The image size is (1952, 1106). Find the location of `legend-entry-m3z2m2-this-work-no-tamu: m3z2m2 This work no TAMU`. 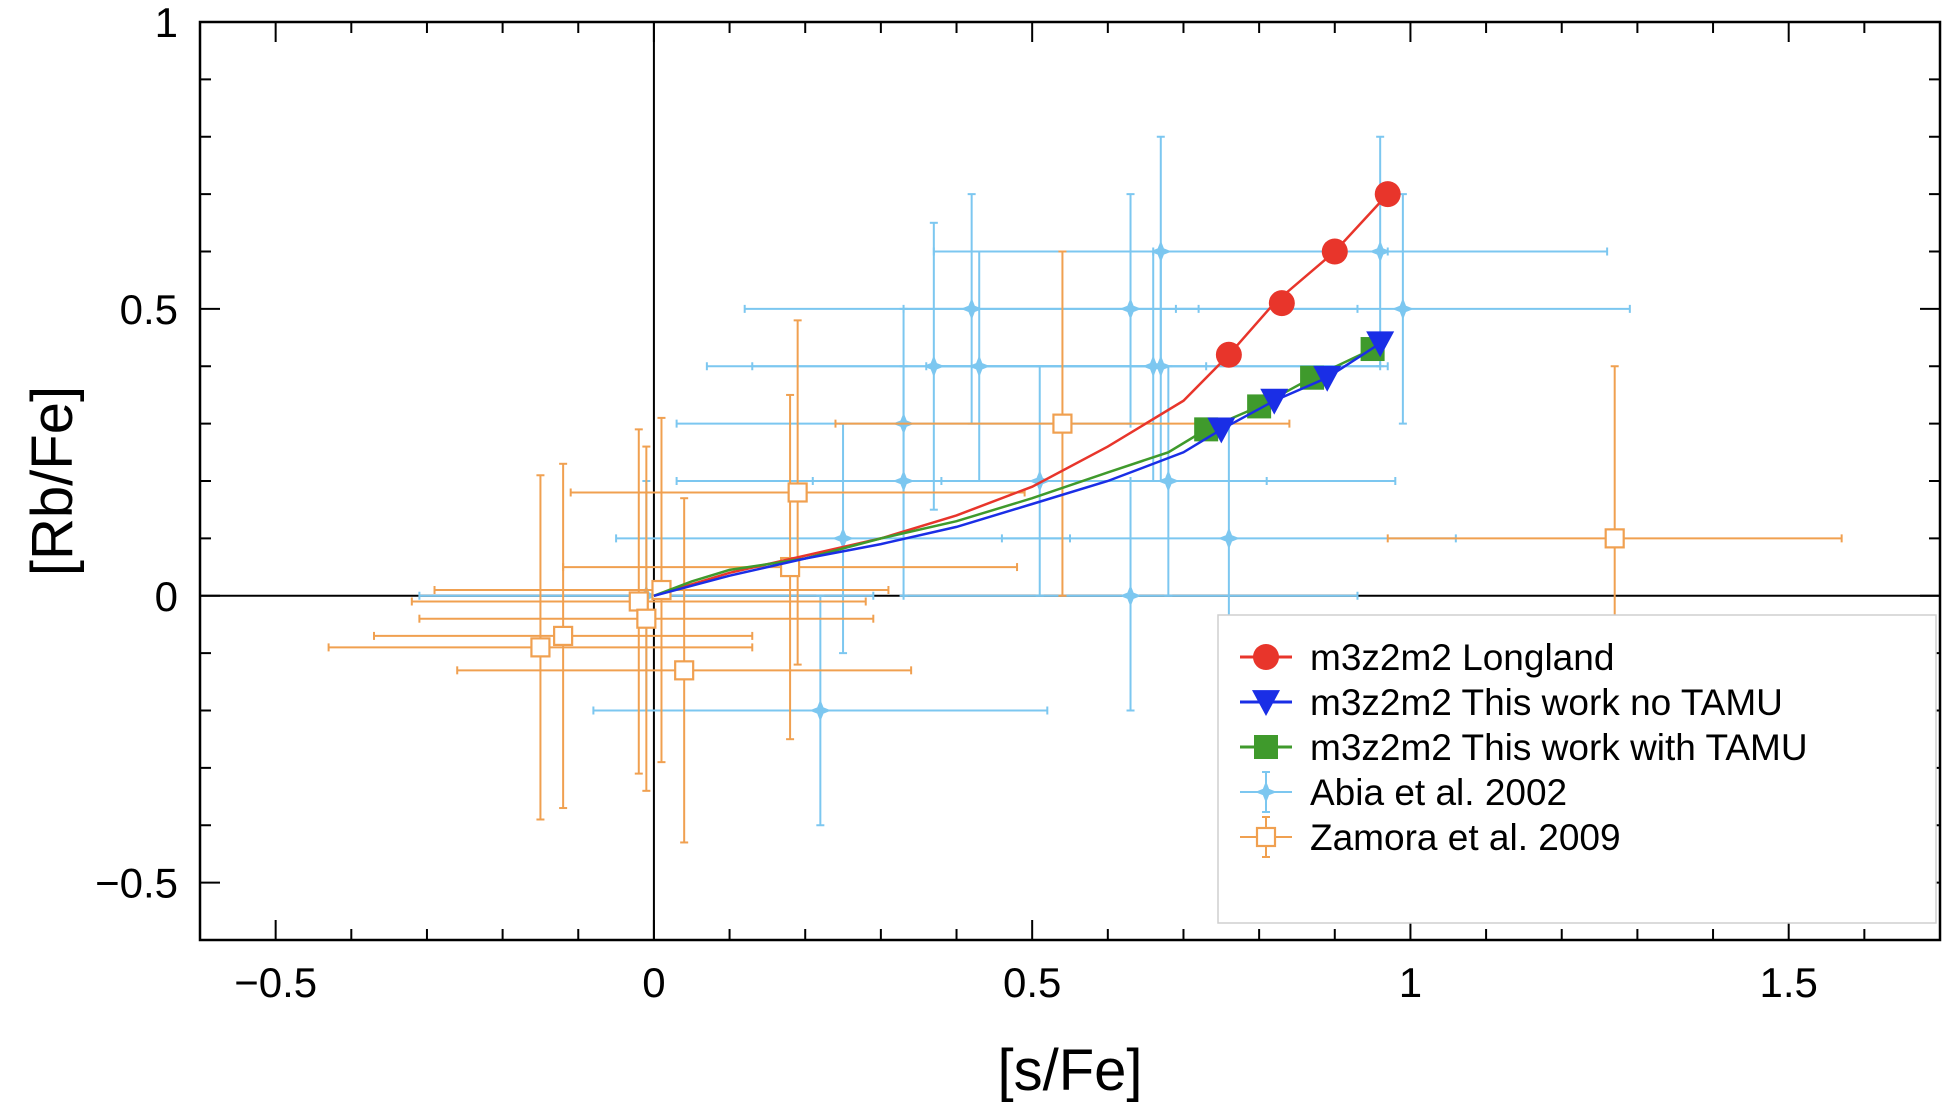

legend-entry-m3z2m2-this-work-no-tamu: m3z2m2 This work no TAMU is located at coordinates (1511, 702).